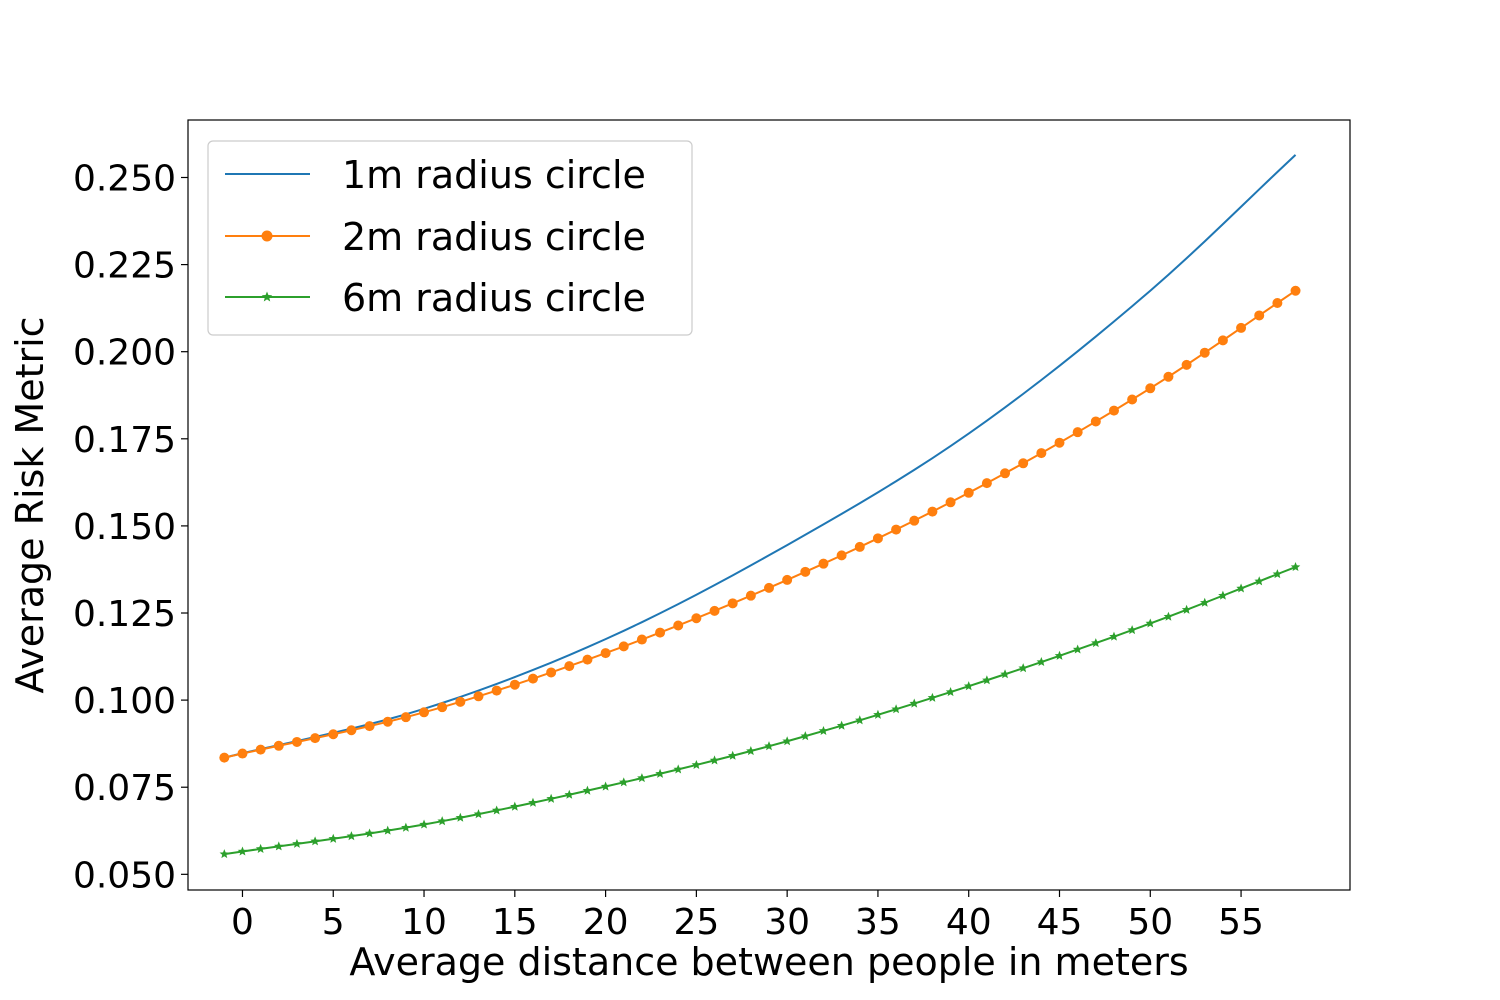 Image resolution: width=1500 pixels, height=1000 pixels. Describe the element at coordinates (30, 504) in the screenshot. I see `y-axis-label: Average Risk Metric` at that location.